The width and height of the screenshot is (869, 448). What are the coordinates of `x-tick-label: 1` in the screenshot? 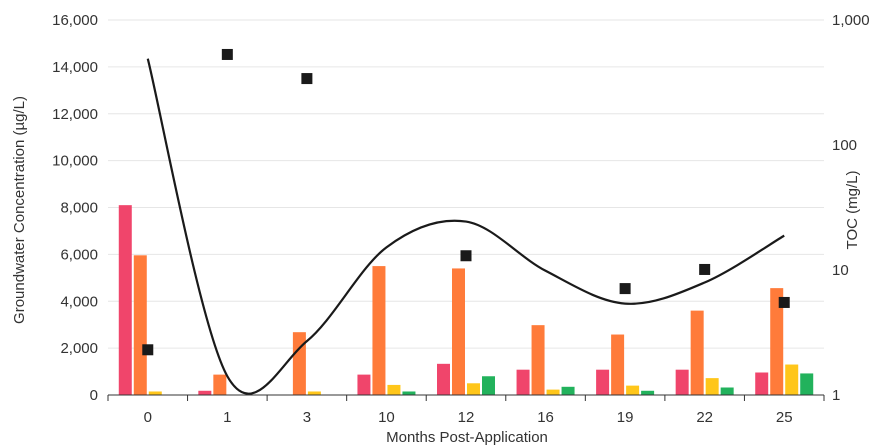 It's located at (227, 417).